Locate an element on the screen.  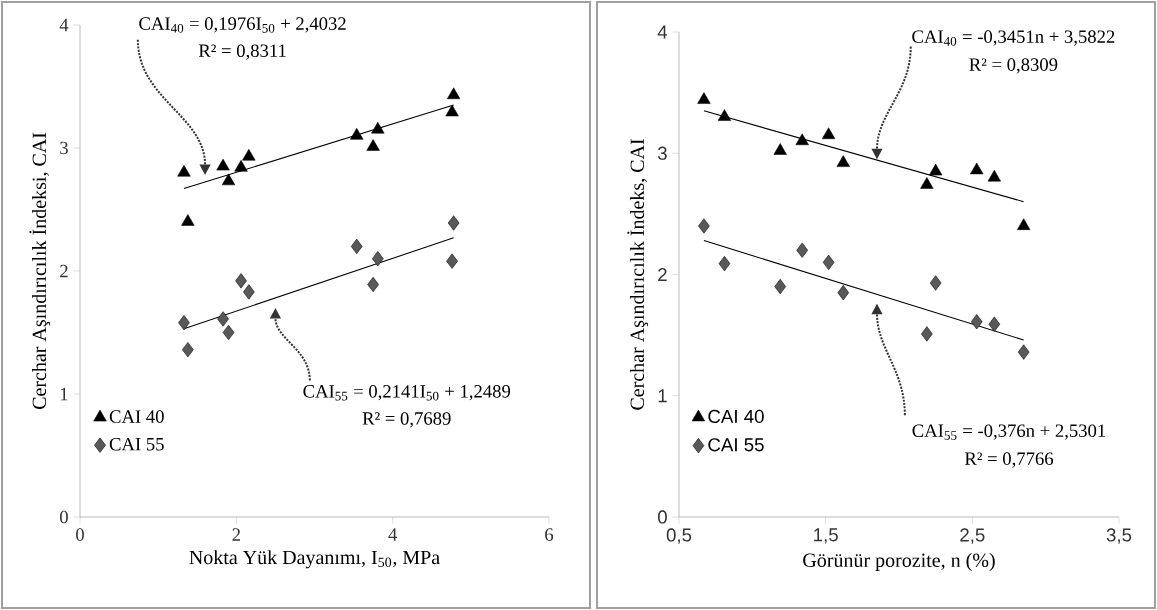
x-tick-label: 0 is located at coordinates (80, 534).